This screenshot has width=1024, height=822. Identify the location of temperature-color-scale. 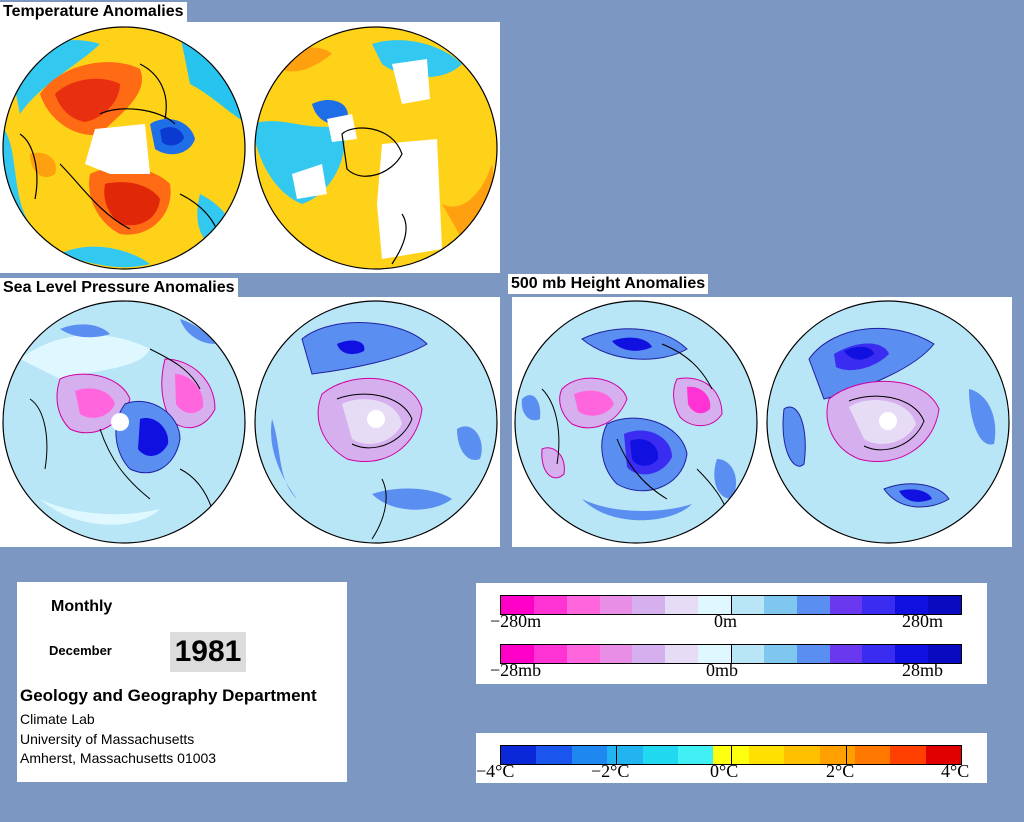
(731, 755).